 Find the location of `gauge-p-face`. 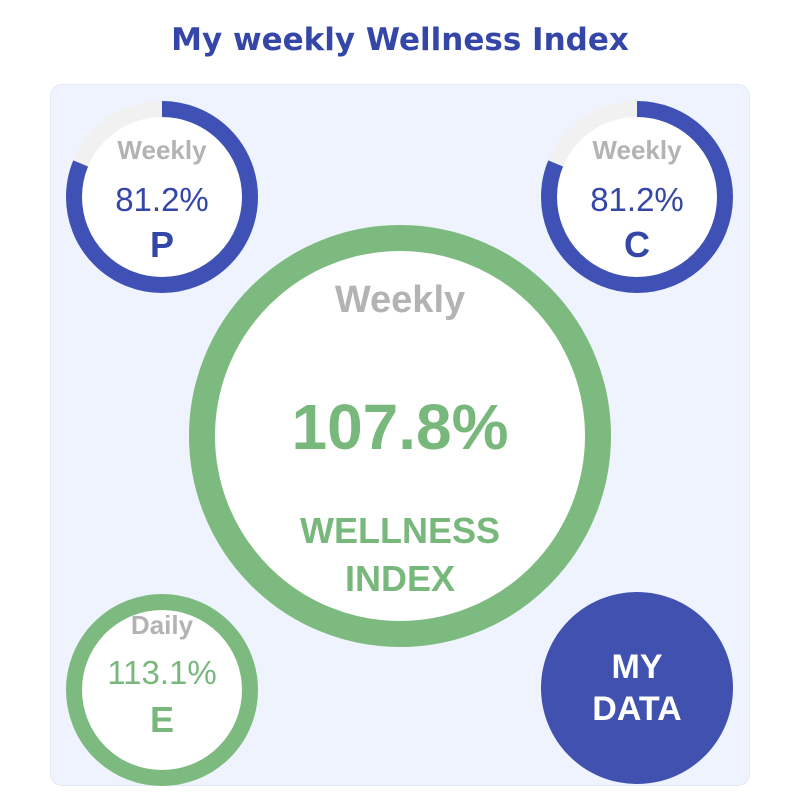

gauge-p-face is located at coordinates (162, 197).